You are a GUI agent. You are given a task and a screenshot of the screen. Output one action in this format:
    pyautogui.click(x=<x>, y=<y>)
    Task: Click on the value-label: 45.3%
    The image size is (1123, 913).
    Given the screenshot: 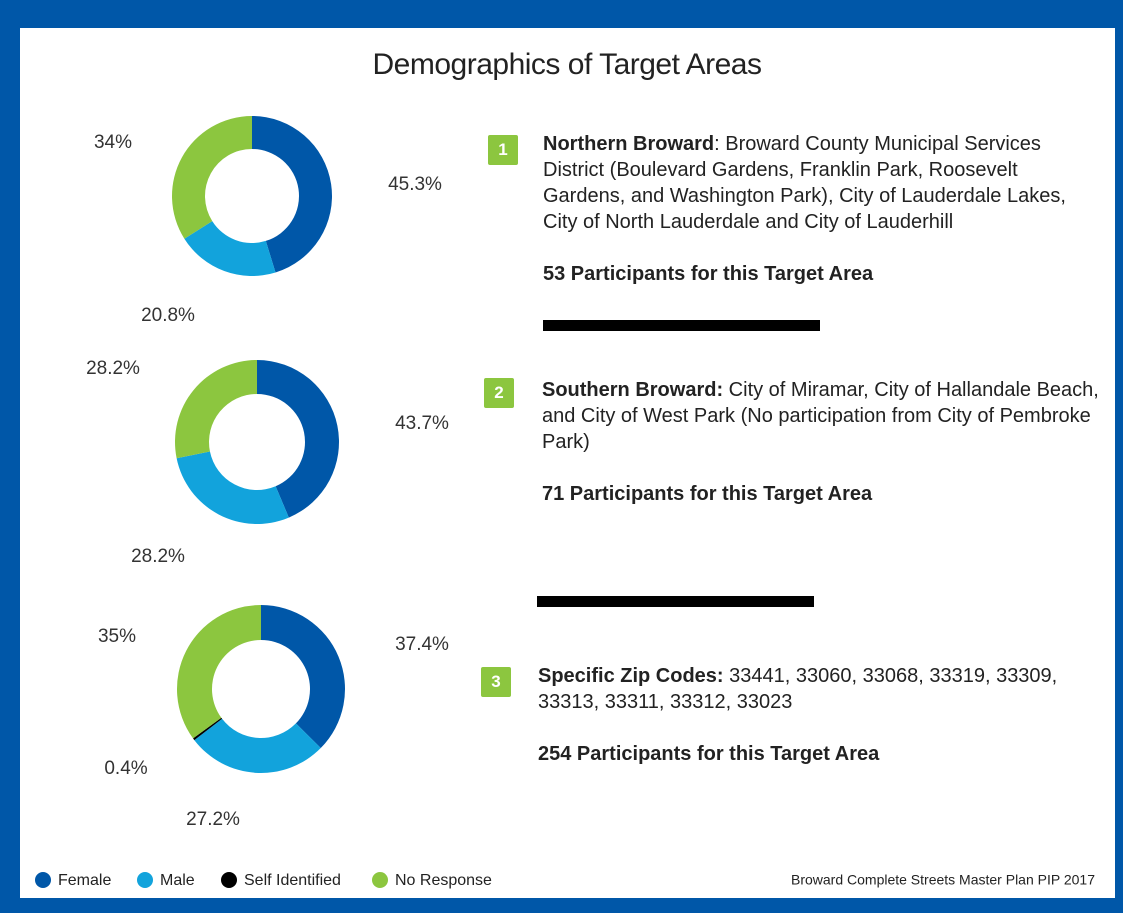 What is the action you would take?
    pyautogui.click(x=415, y=184)
    